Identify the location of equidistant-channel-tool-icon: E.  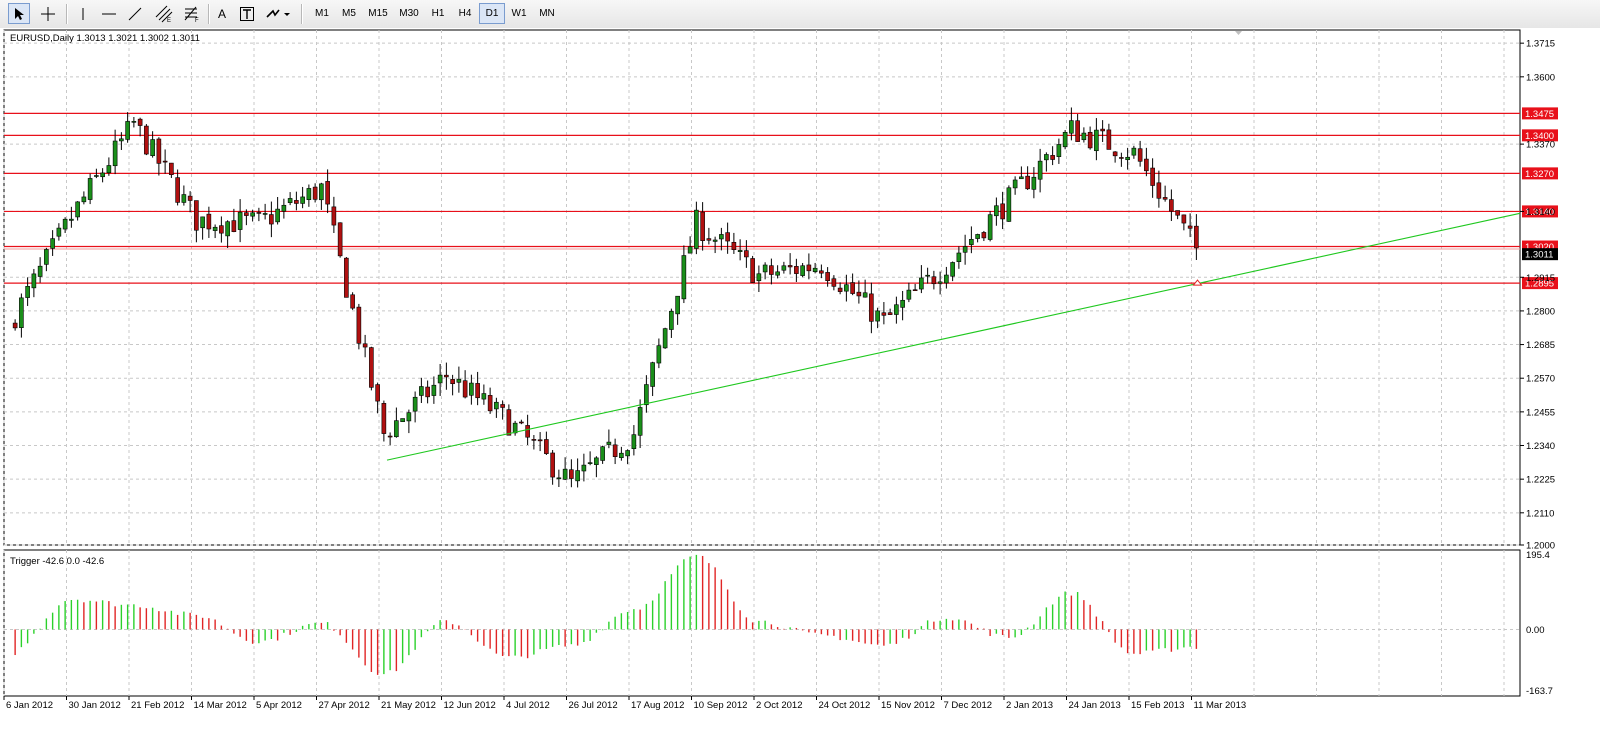
(164, 14).